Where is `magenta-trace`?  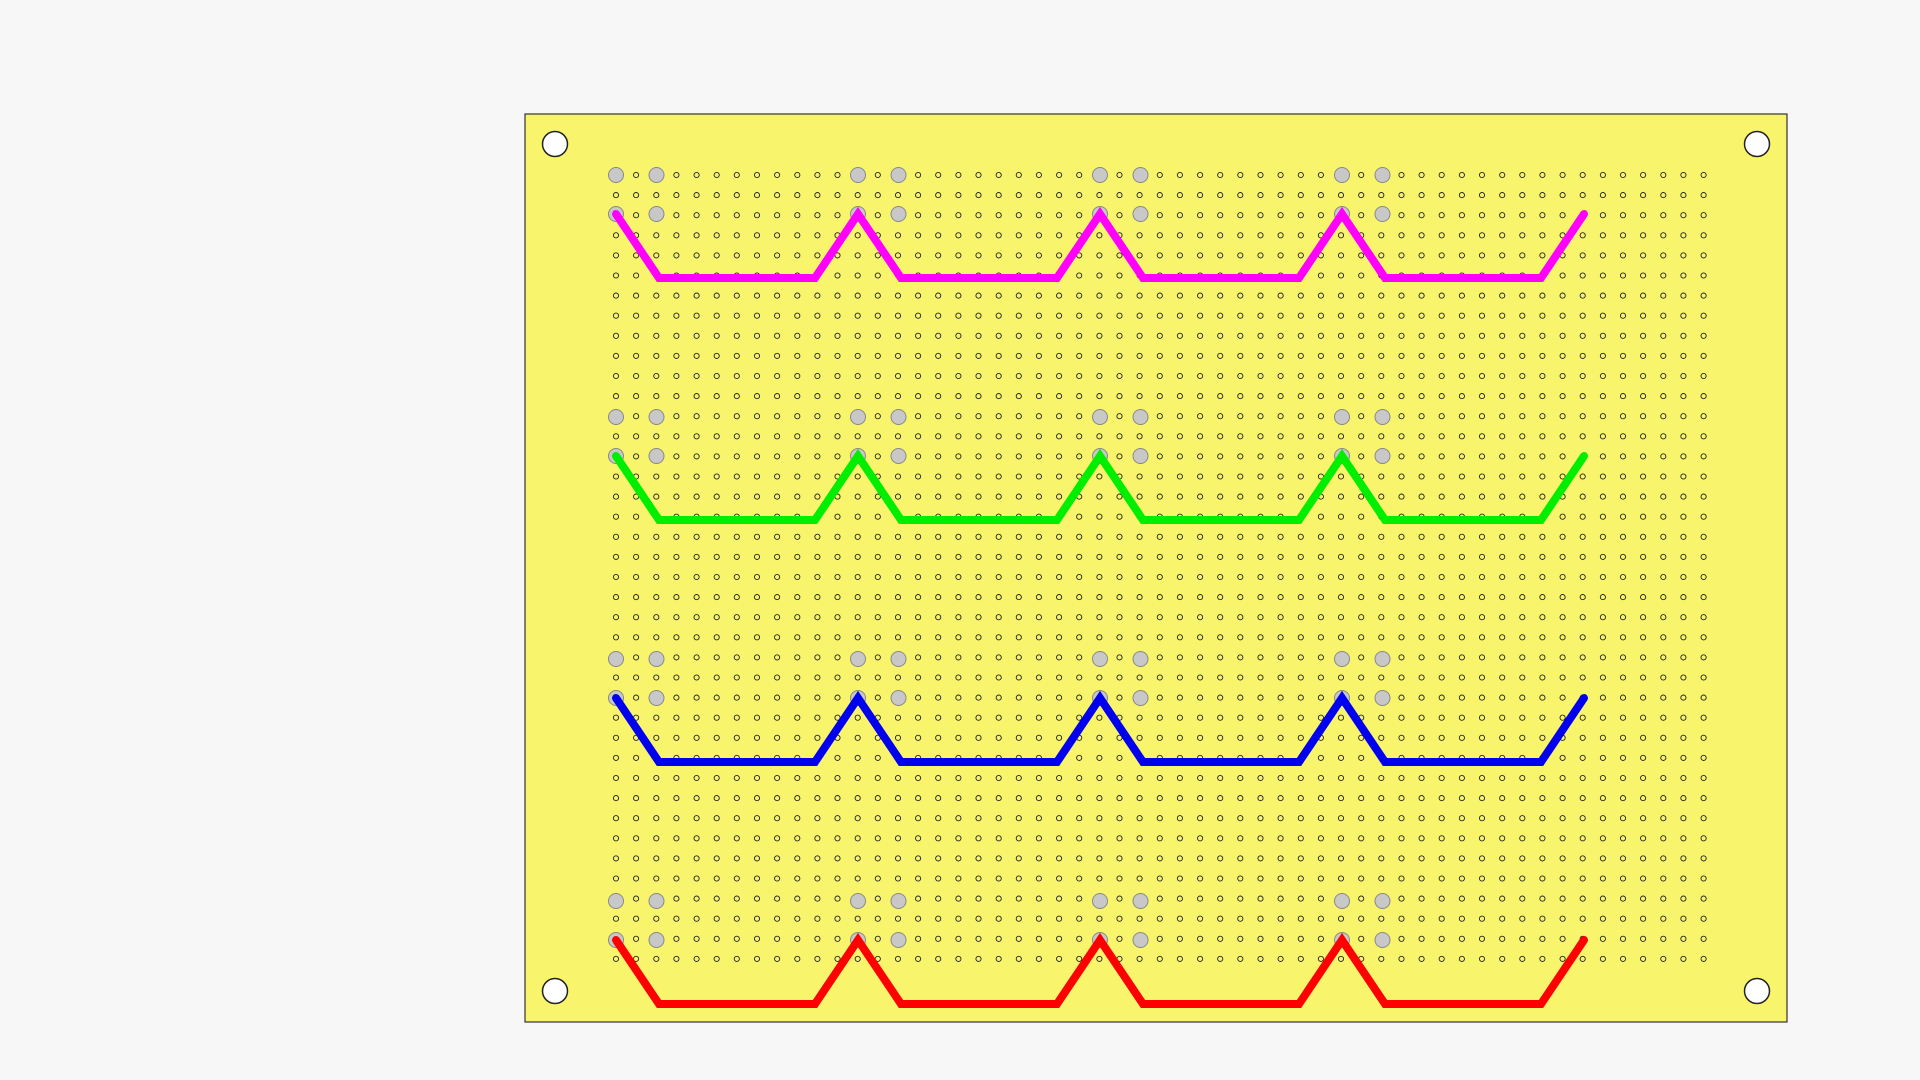 magenta-trace is located at coordinates (1100, 244).